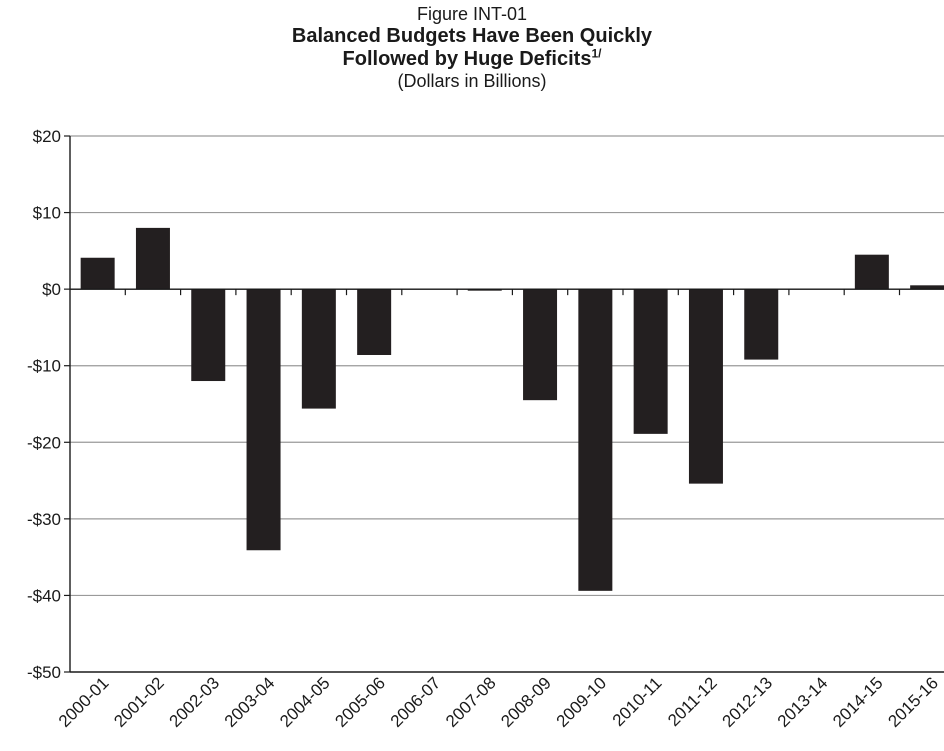 Image resolution: width=944 pixels, height=751 pixels. What do you see at coordinates (360, 702) in the screenshot?
I see `x-tick-label: 2005-06` at bounding box center [360, 702].